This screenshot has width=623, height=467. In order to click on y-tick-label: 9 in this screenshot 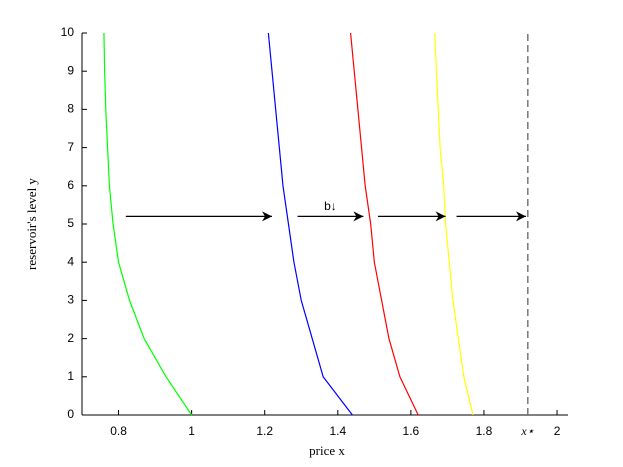, I will do `click(70, 70)`.